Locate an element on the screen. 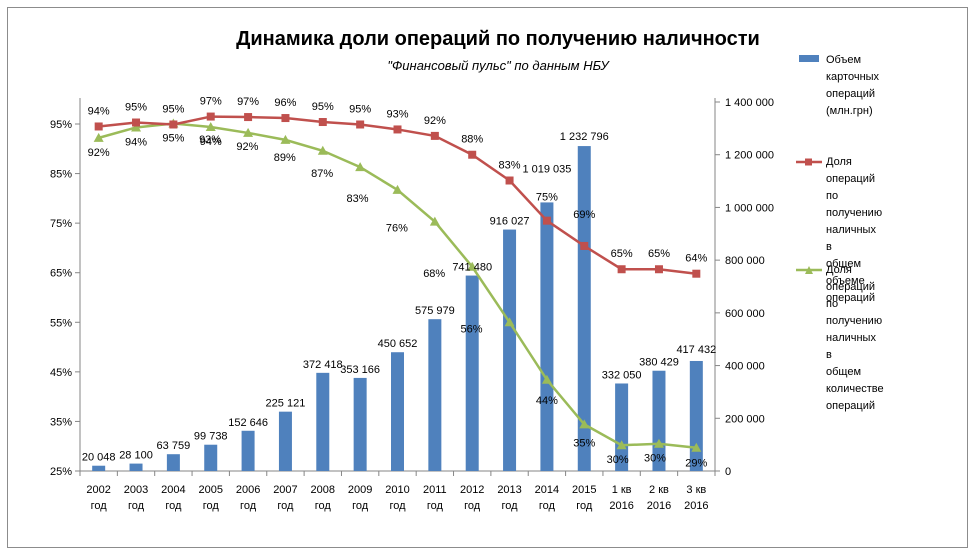  bar-data-label: 20 048 is located at coordinates (99, 458).